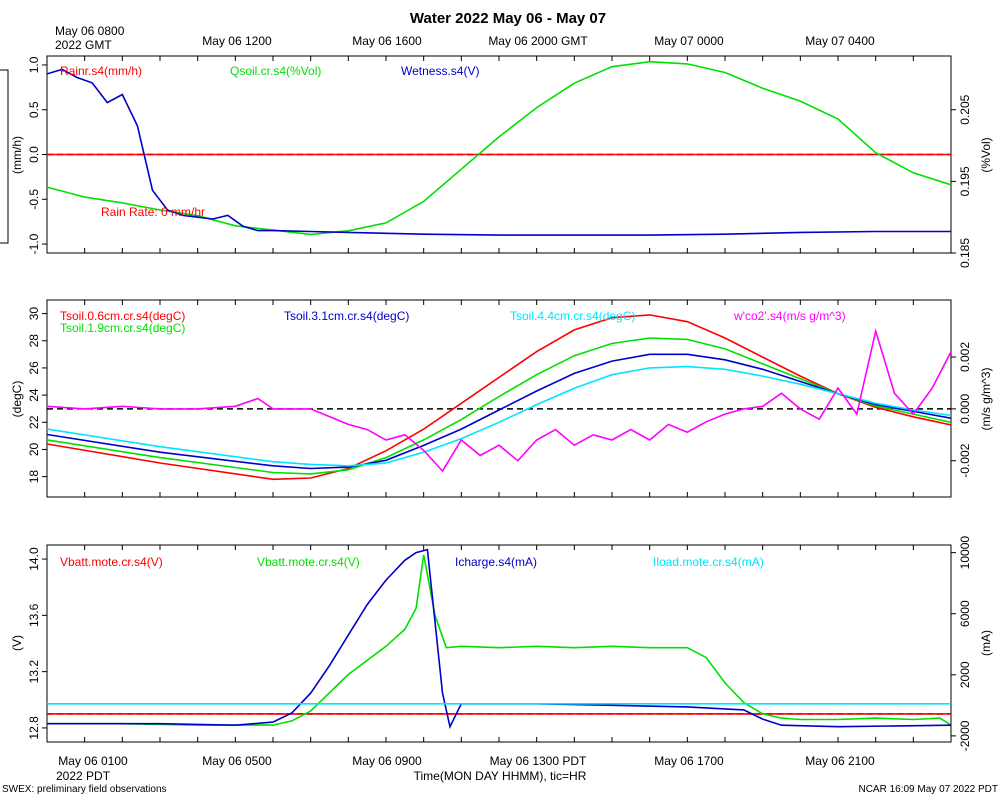  Describe the element at coordinates (965, 460) in the screenshot. I see `y-tick-label-right: -0.002` at that location.